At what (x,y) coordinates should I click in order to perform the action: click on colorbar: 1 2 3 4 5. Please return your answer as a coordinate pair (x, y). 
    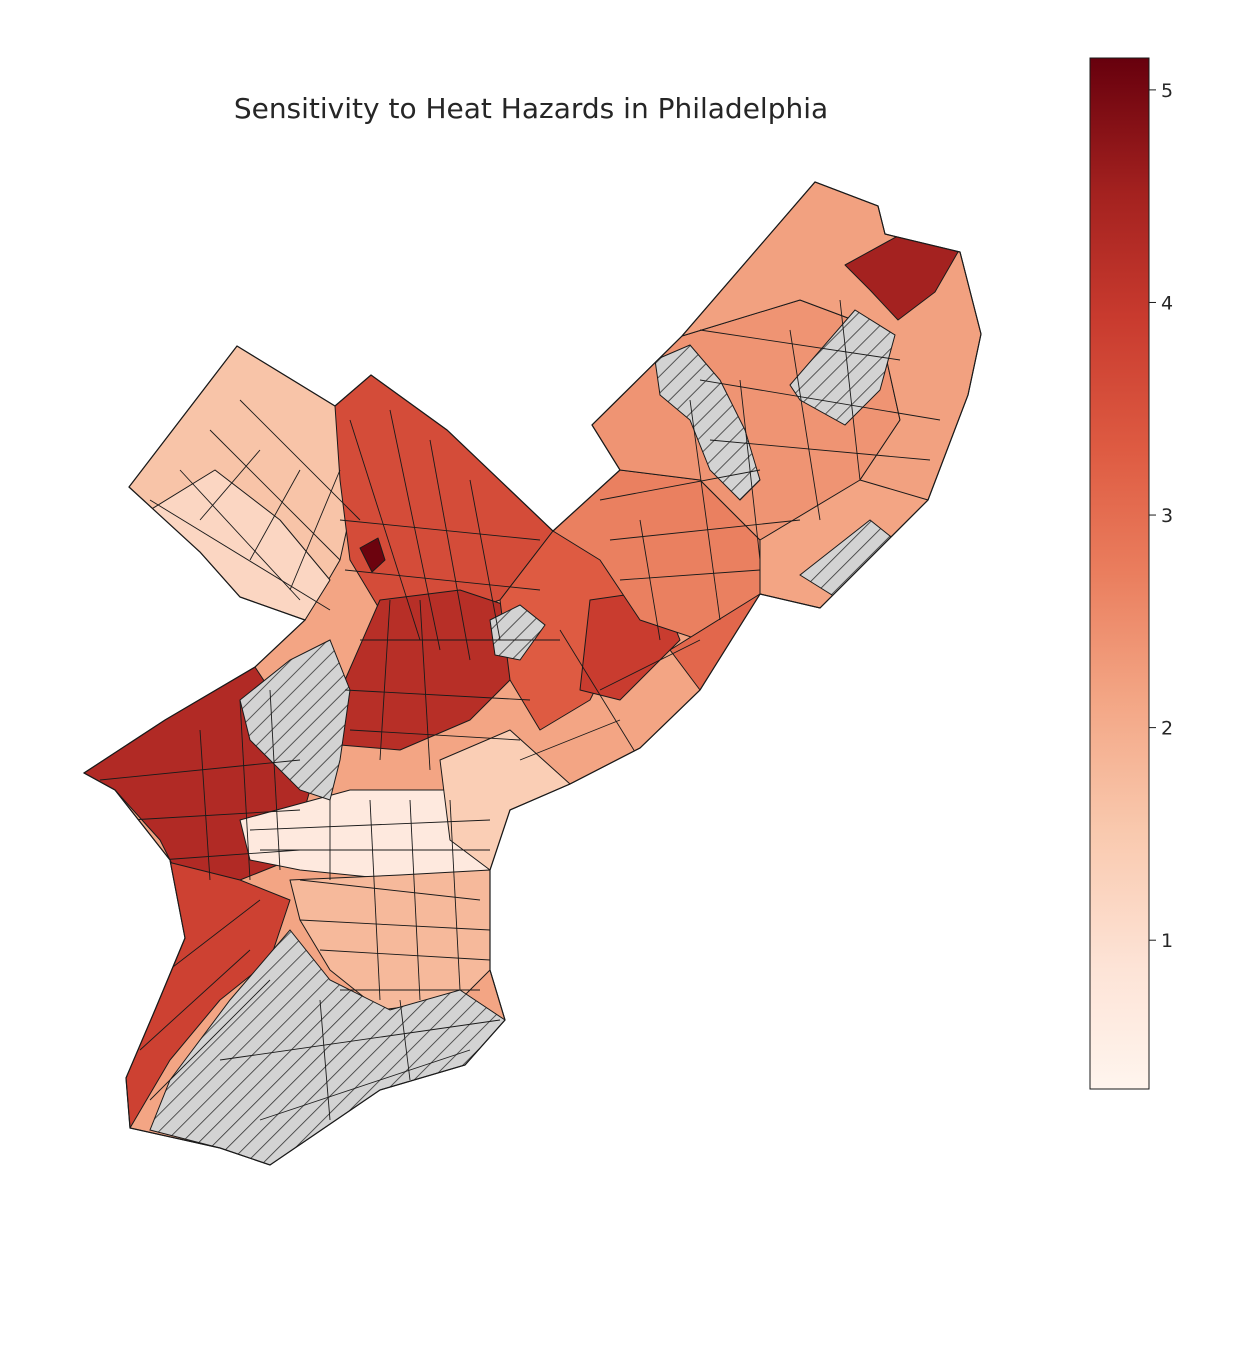
    Looking at the image, I should click on (1131, 573).